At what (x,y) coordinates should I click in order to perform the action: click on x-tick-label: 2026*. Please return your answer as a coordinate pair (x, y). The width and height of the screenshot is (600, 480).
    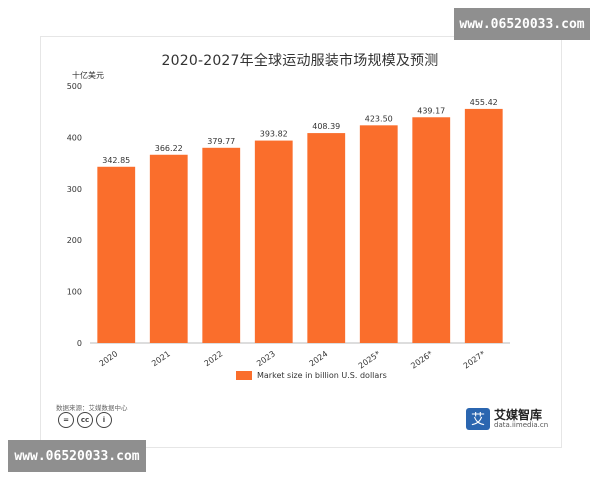
    Looking at the image, I should click on (421, 359).